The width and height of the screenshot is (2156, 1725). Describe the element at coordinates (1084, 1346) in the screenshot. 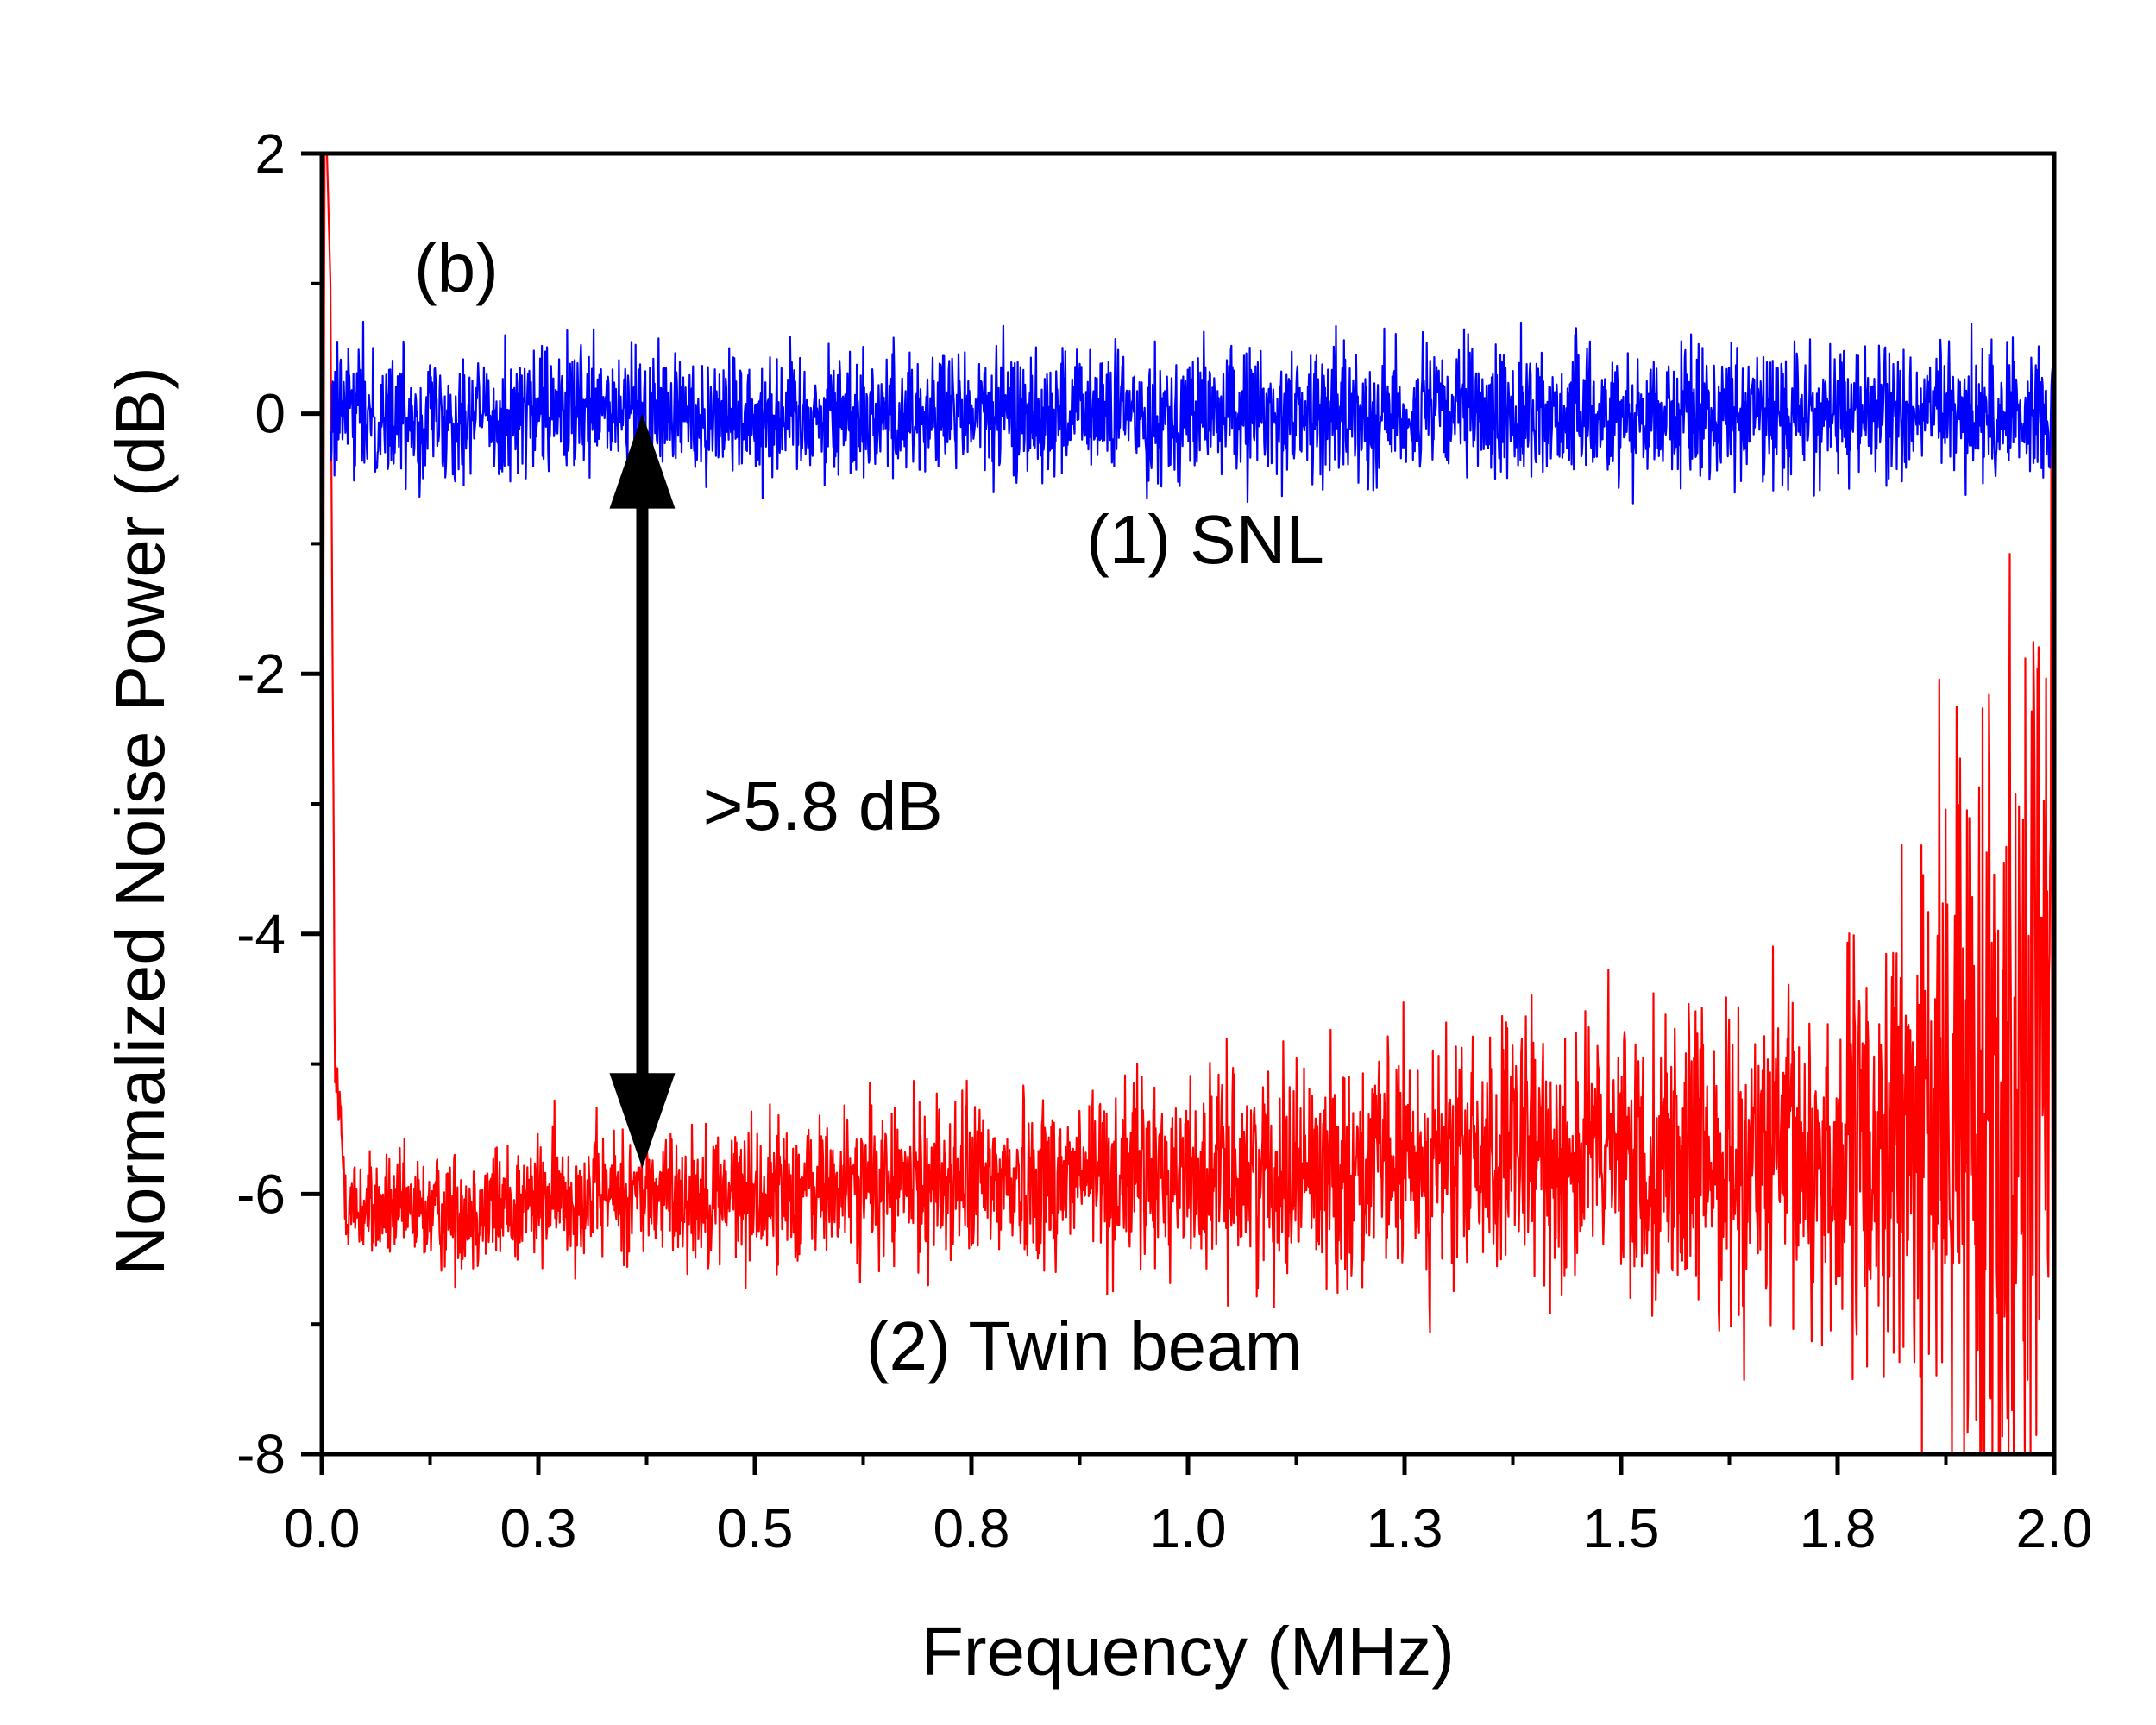

I see `annotation-twin-beam: (2) Twin beam` at that location.